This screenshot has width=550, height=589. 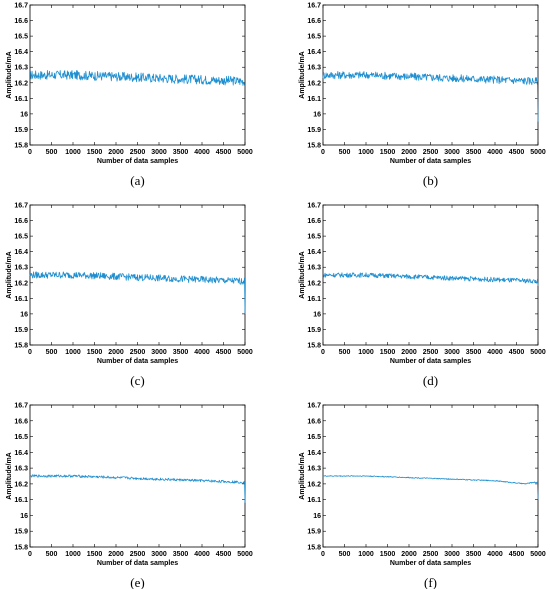 I want to click on panel-caption: (c), so click(x=137, y=380).